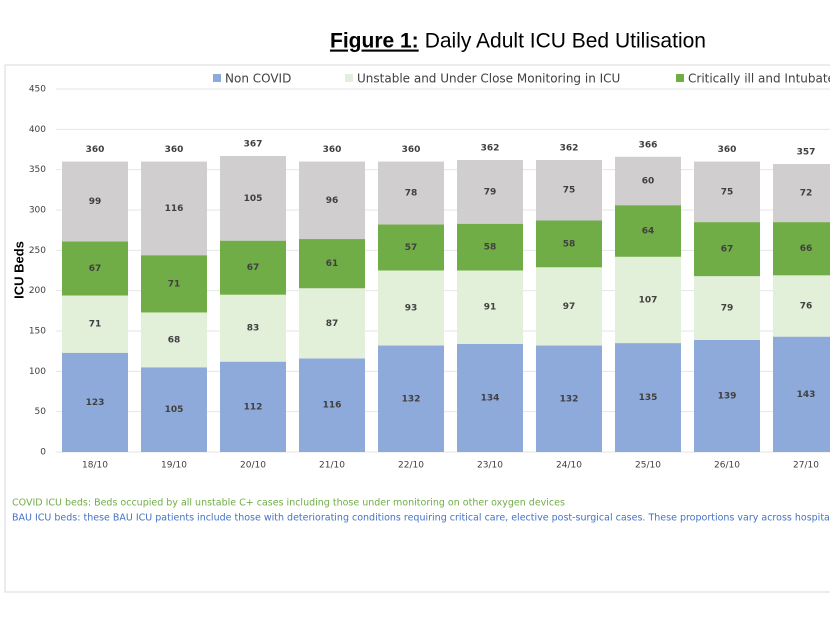 This screenshot has width=830, height=622. I want to click on x-tick-label: 26/10, so click(727, 466).